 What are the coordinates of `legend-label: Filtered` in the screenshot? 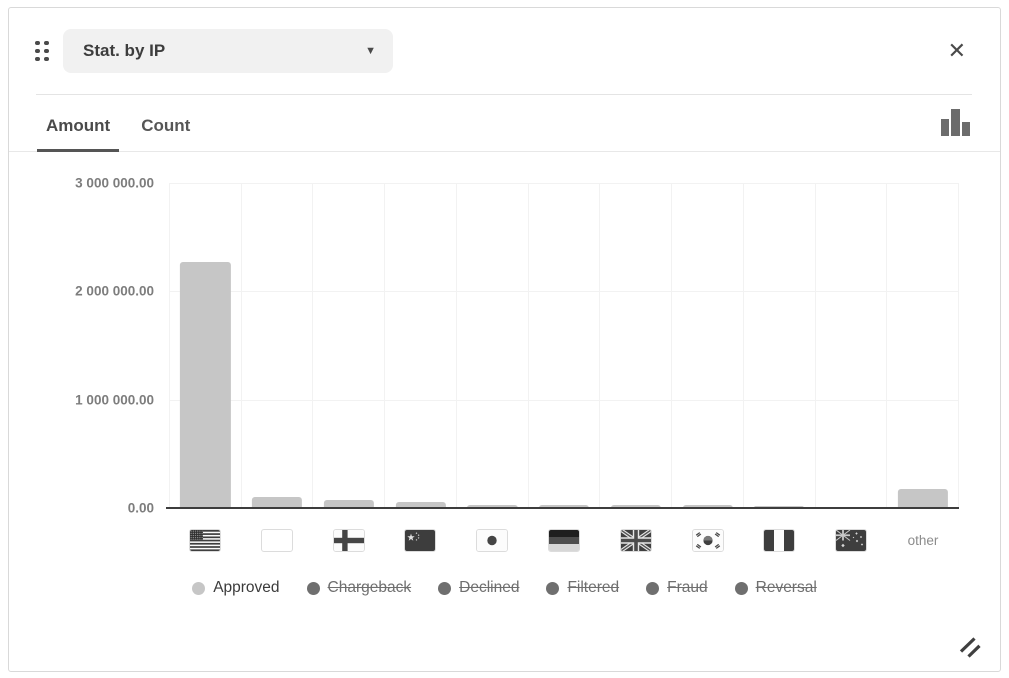 It's located at (593, 587).